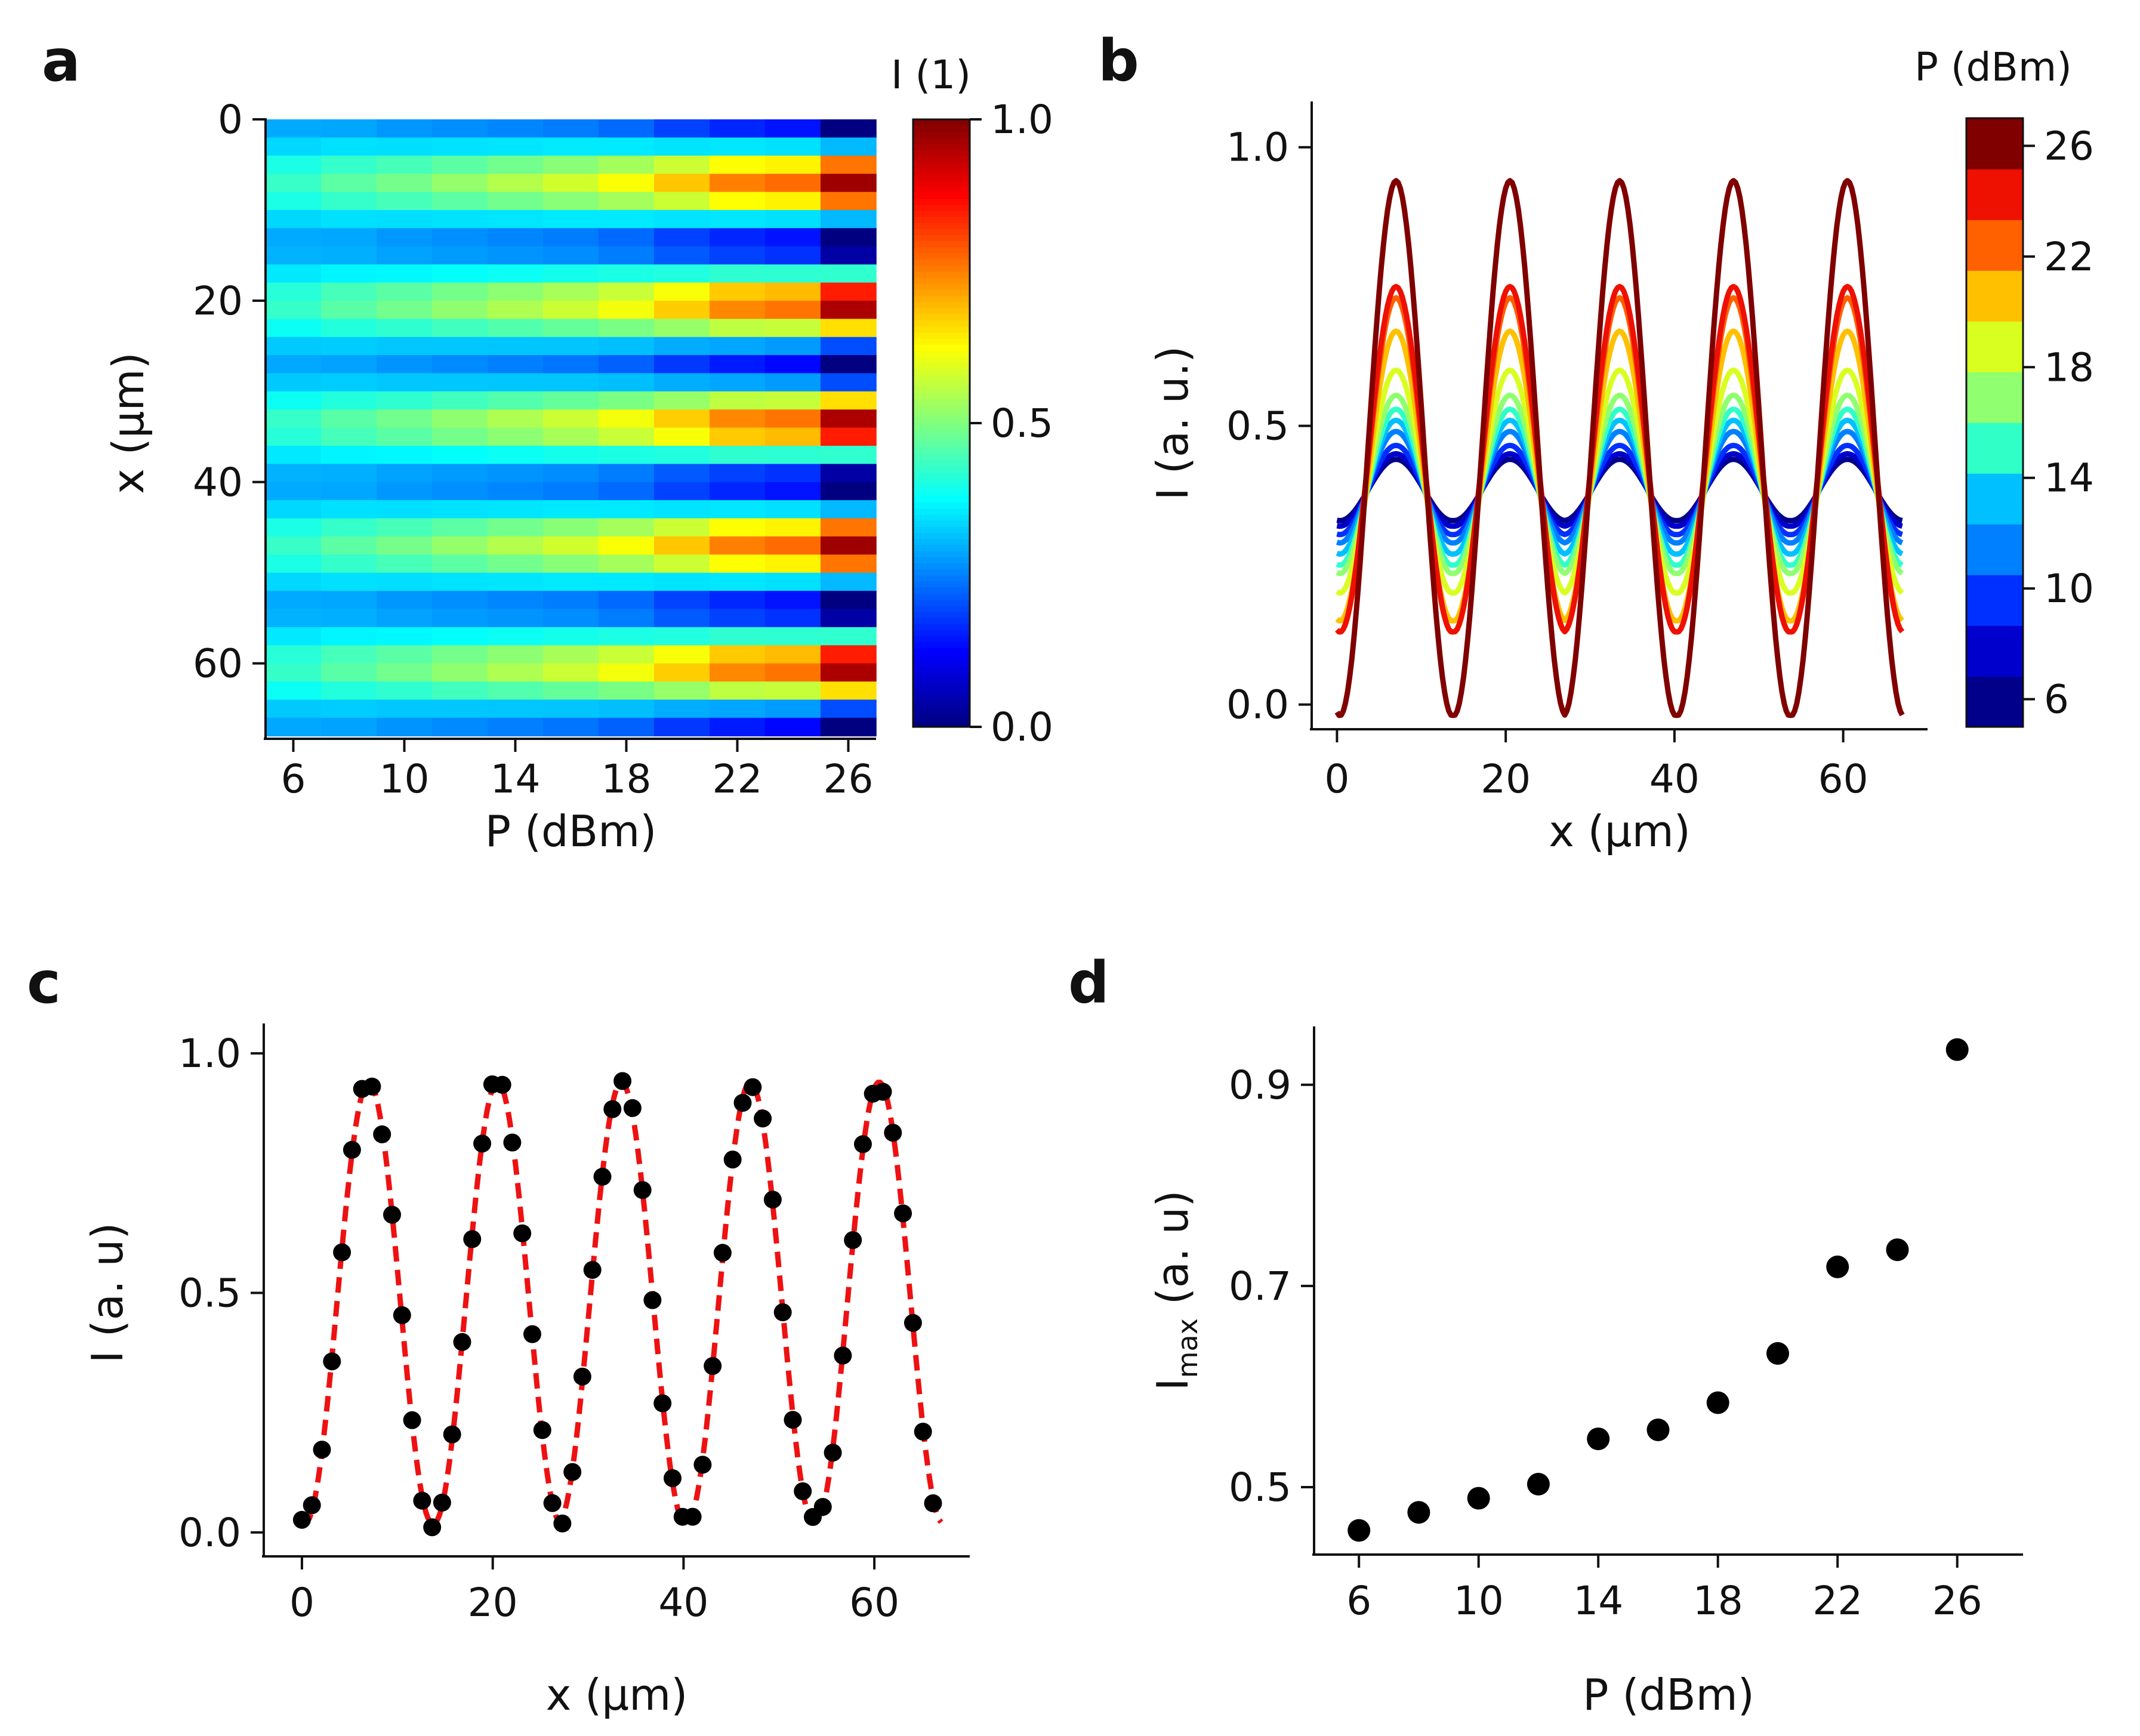  Describe the element at coordinates (1843, 779) in the screenshot. I see `x-tick-label: 60` at that location.